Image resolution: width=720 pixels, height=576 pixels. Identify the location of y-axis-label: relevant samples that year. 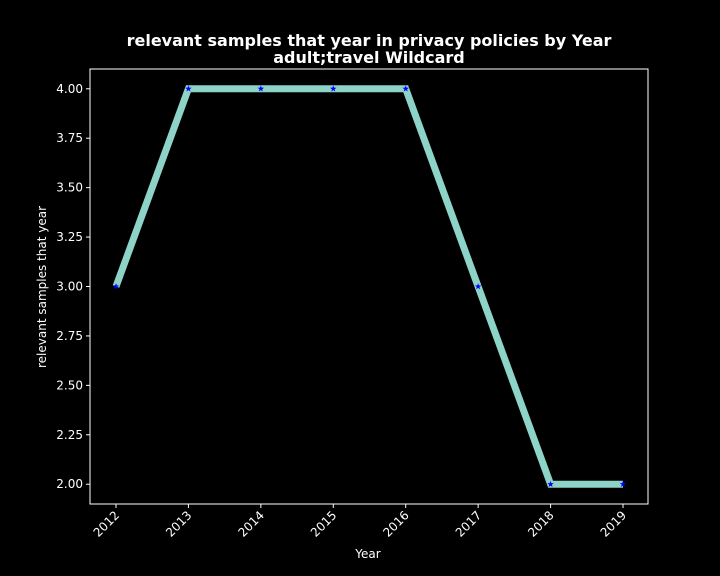
(42, 287).